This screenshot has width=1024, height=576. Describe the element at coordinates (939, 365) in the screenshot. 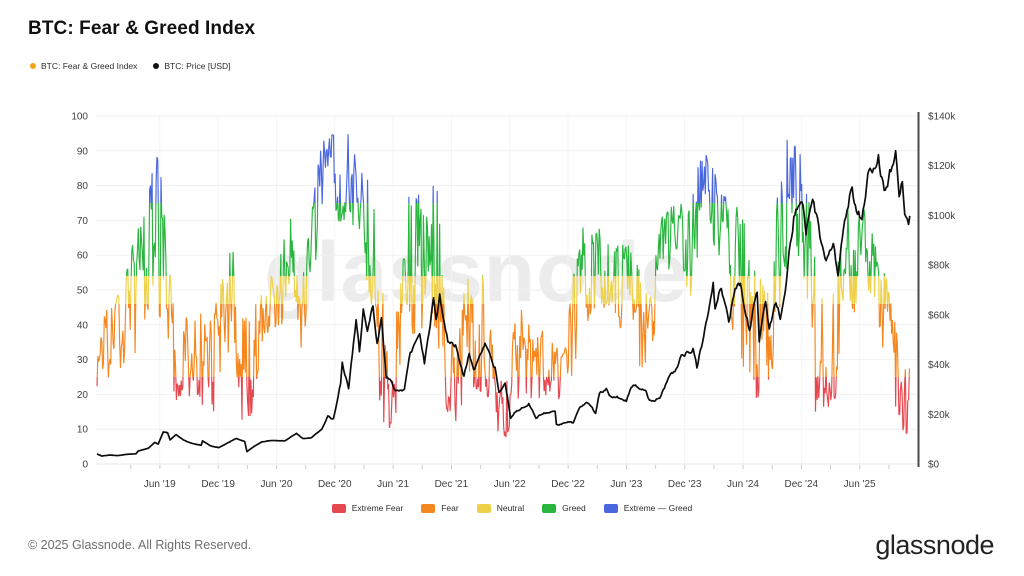

I see `y-right-tick-label: $40k` at that location.